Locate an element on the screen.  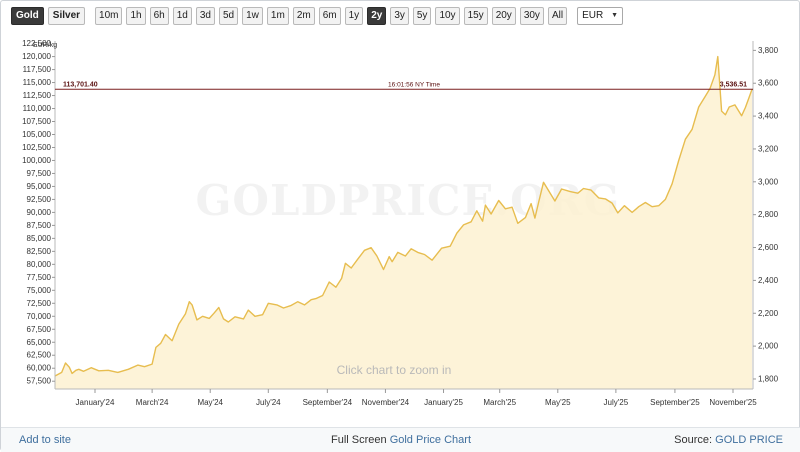
left-tick-label: 97,500 is located at coordinates (39, 173).